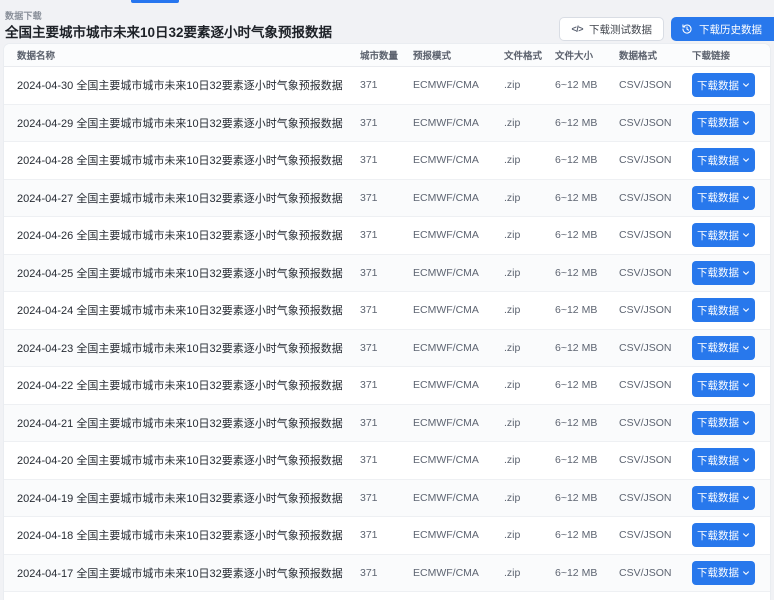 The image size is (774, 600). Describe the element at coordinates (574, 56) in the screenshot. I see `col-header-file-size: 文件大小` at that location.